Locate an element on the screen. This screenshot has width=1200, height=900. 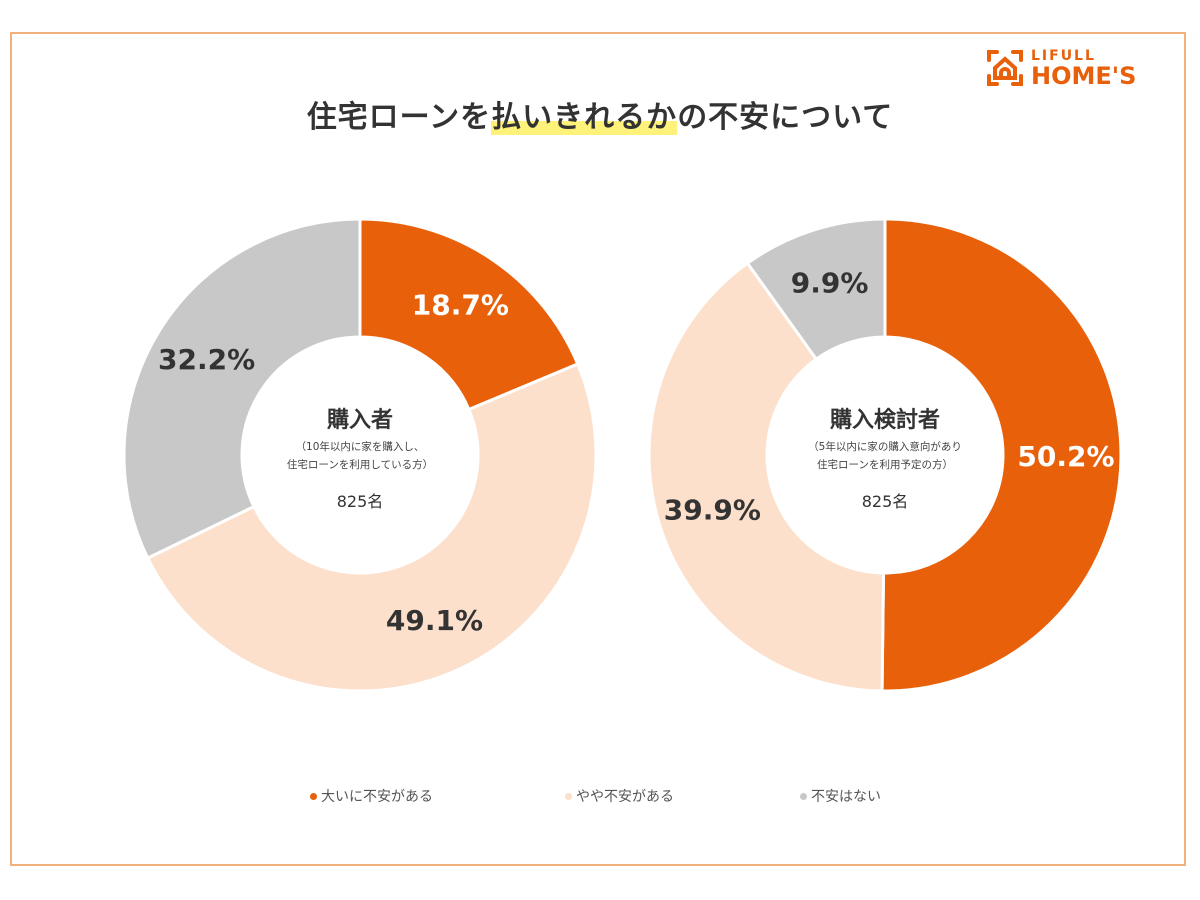
data-label: 32.2% is located at coordinates (206, 359).